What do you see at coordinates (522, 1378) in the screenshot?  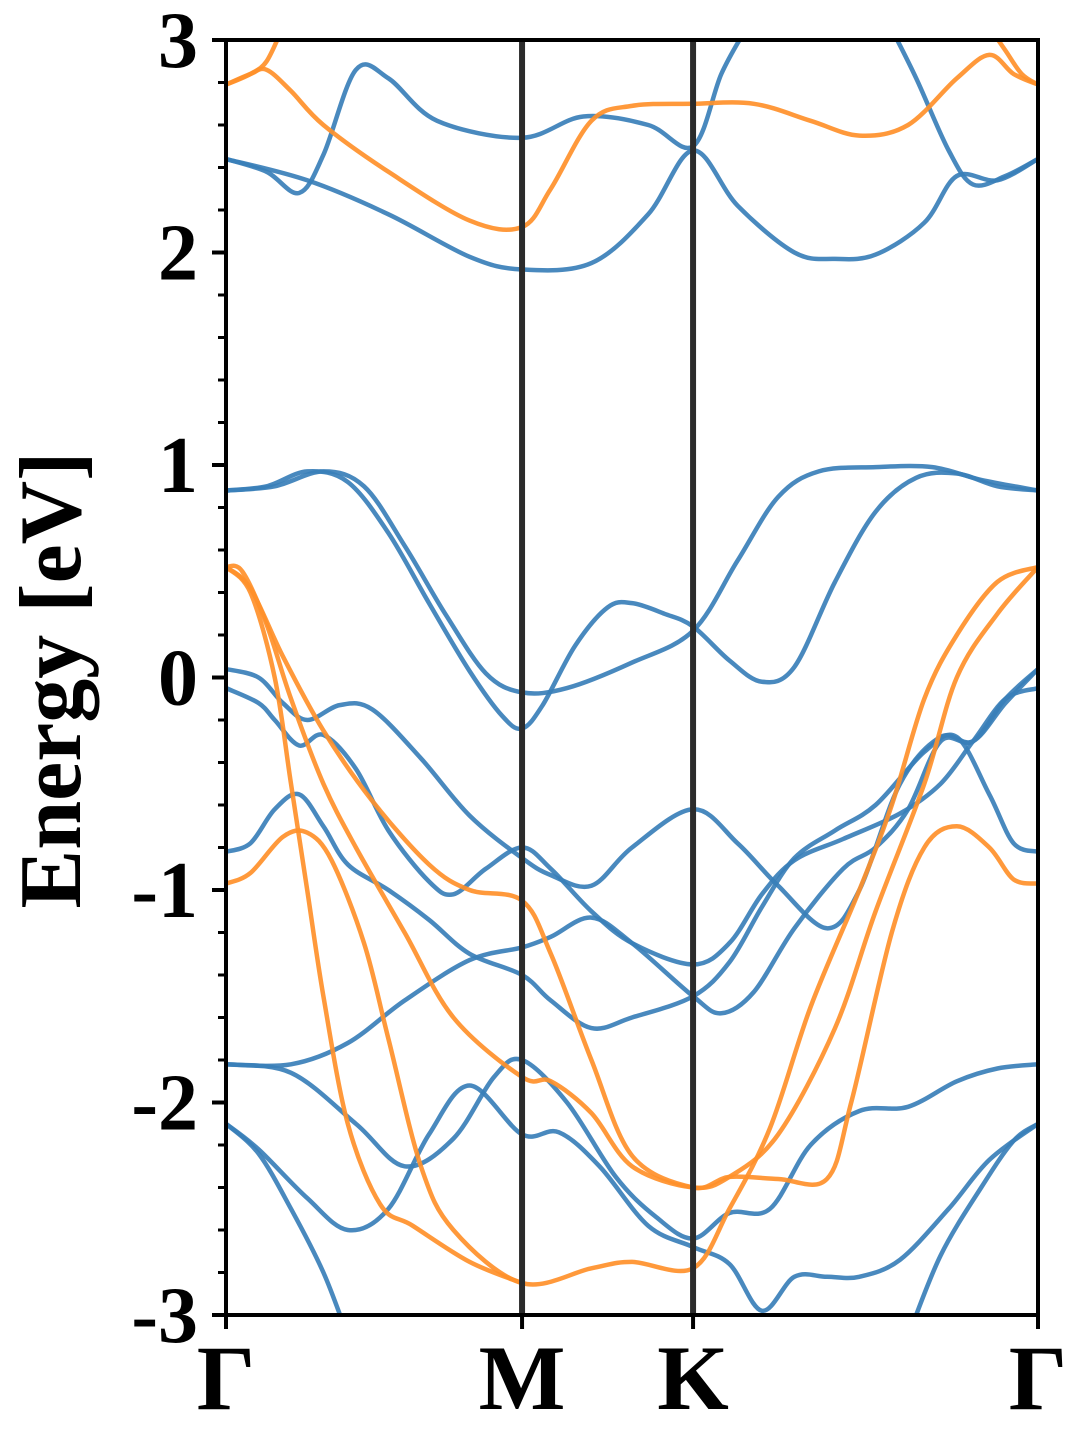 I see `x-tick-label-1: M` at bounding box center [522, 1378].